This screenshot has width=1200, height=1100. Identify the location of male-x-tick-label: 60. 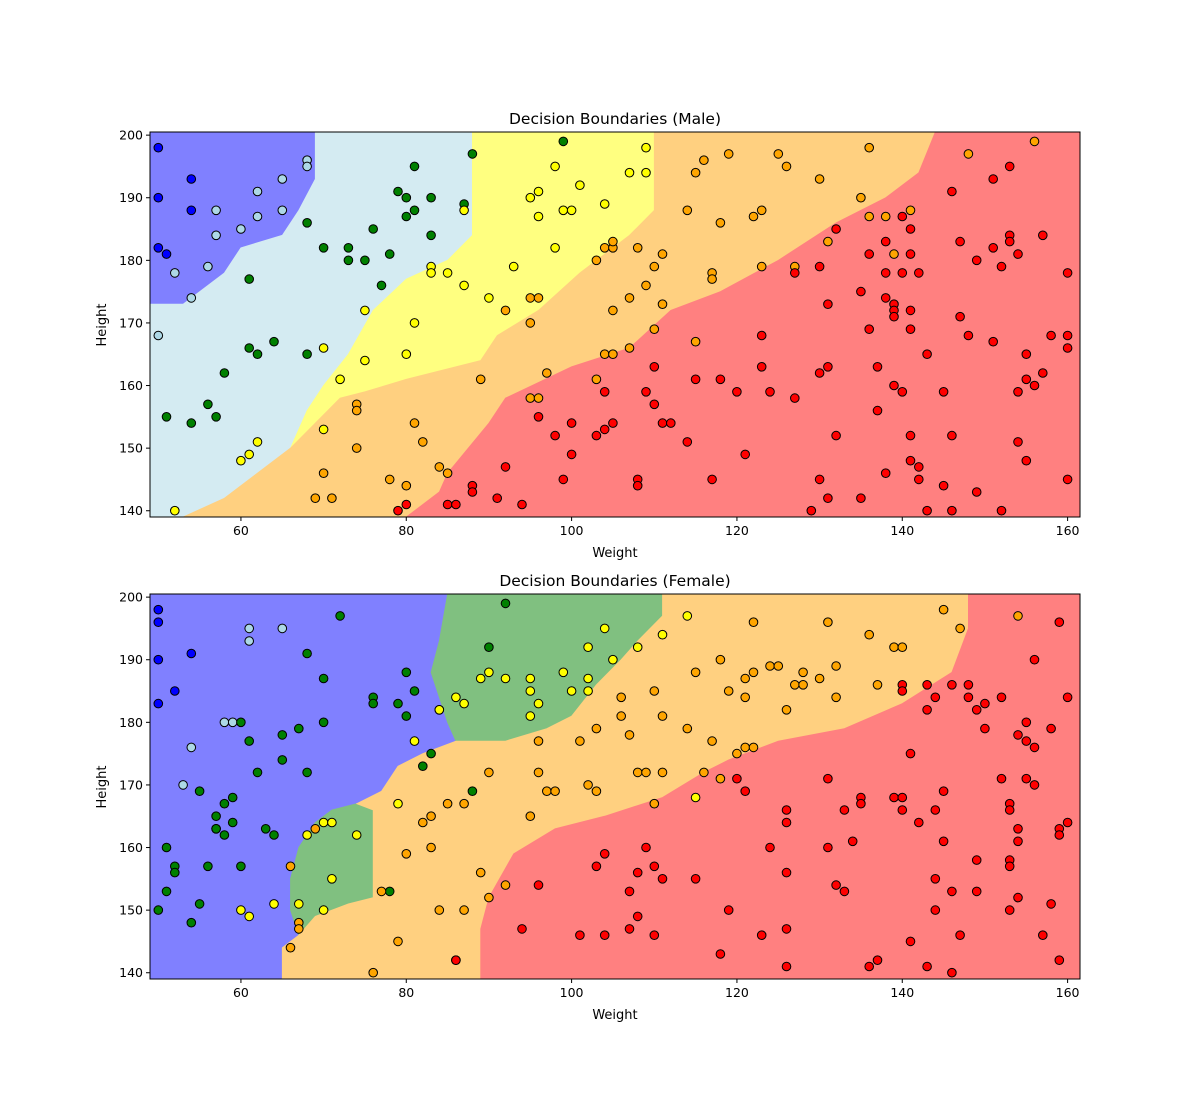
(241, 530).